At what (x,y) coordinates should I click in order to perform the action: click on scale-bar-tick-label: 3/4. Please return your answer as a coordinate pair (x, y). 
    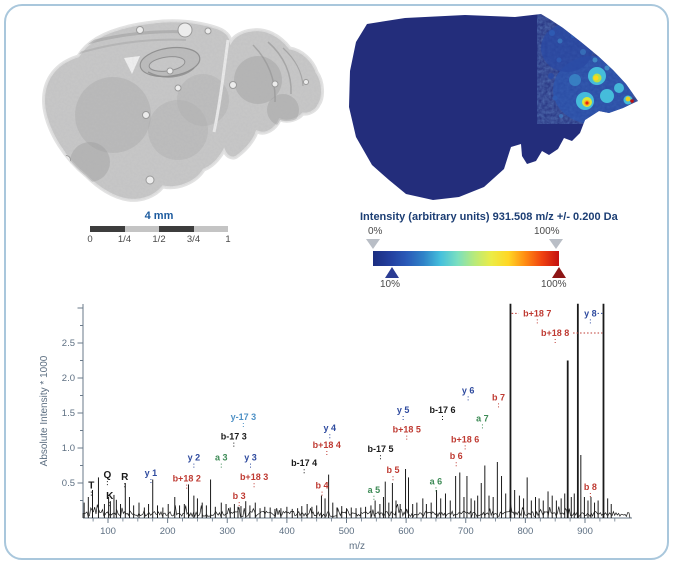
    Looking at the image, I should click on (193, 239).